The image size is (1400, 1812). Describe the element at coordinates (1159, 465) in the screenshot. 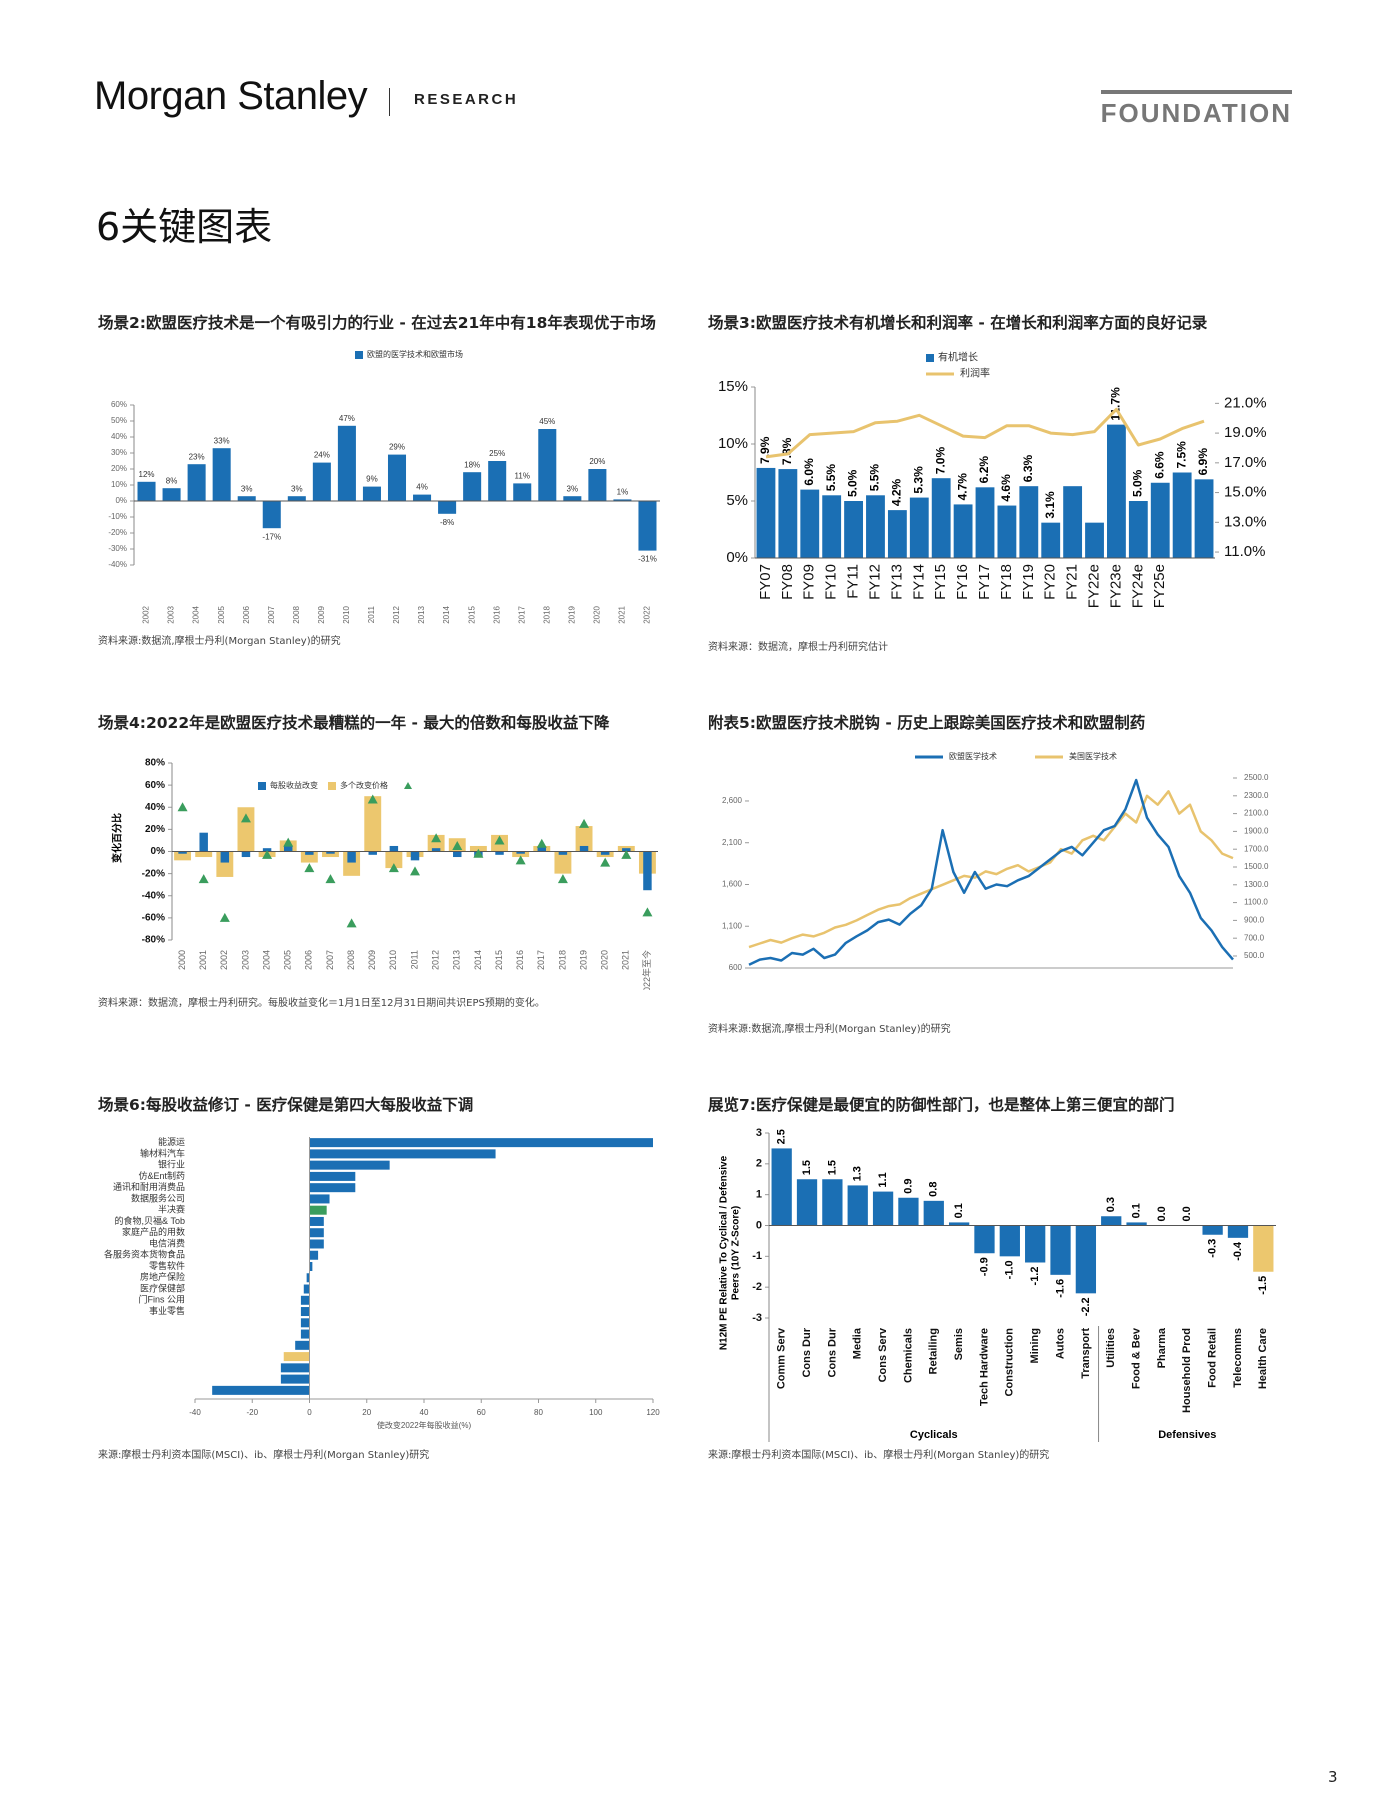

I see `value-label: 6.6%` at that location.